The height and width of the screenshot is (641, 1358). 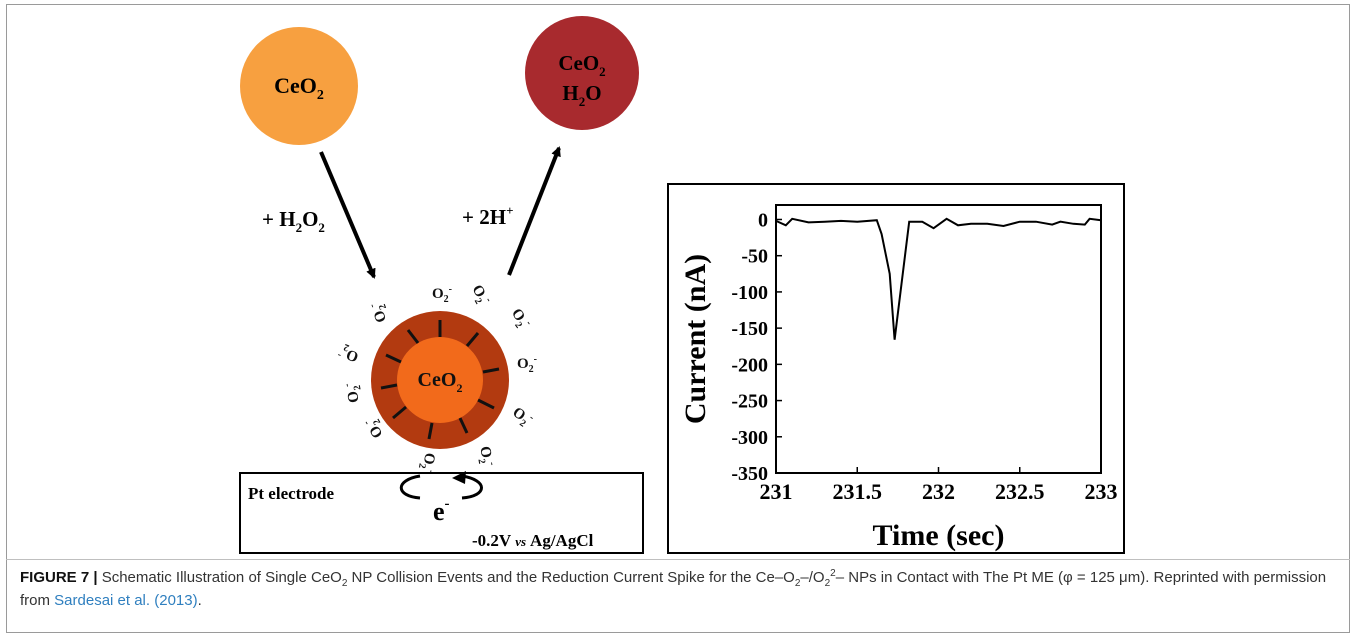 I want to click on arrow-up-from-particle, so click(x=534, y=211).